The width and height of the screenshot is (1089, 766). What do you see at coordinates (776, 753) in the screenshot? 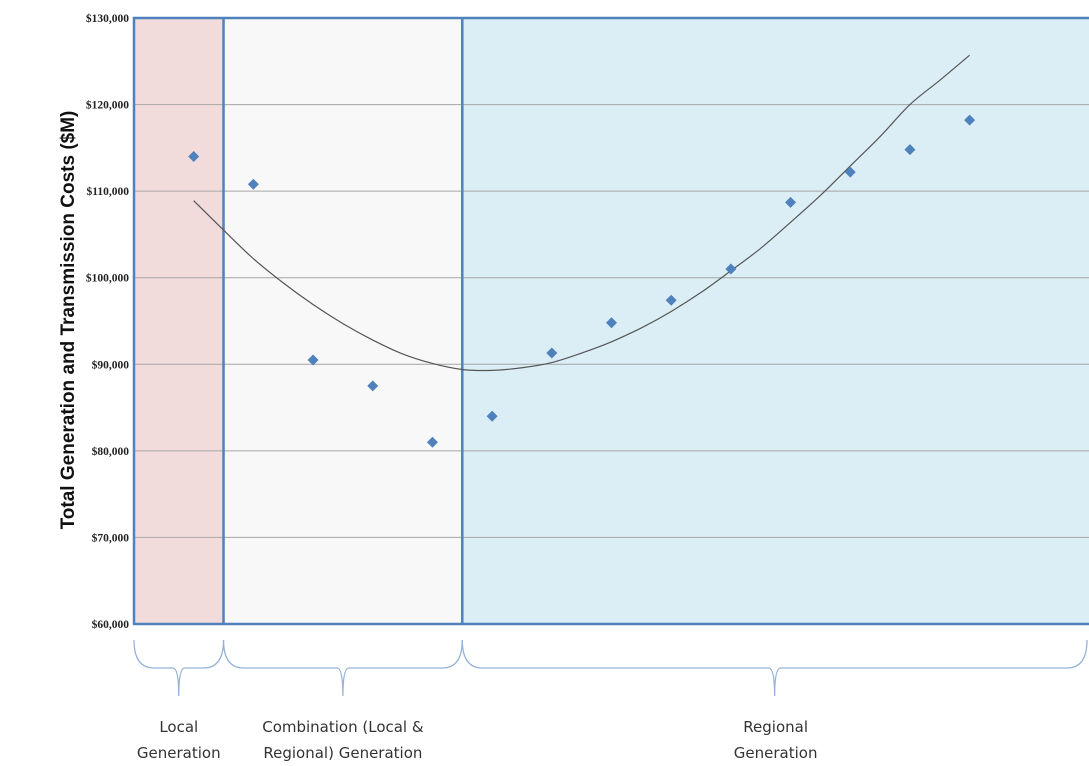
I see `region-label-line2-2: Generation` at bounding box center [776, 753].